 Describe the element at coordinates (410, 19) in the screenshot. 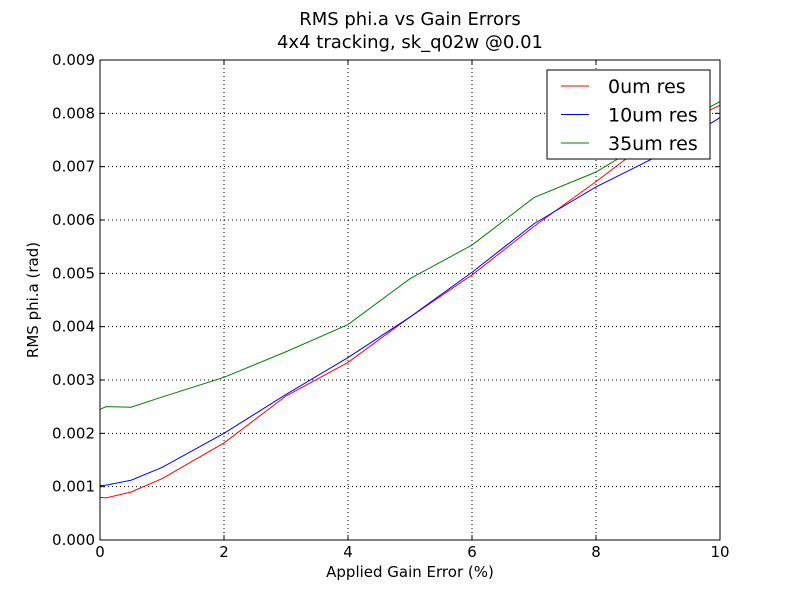

I see `chart-title: RMS phi.a vs Gain Errors` at that location.